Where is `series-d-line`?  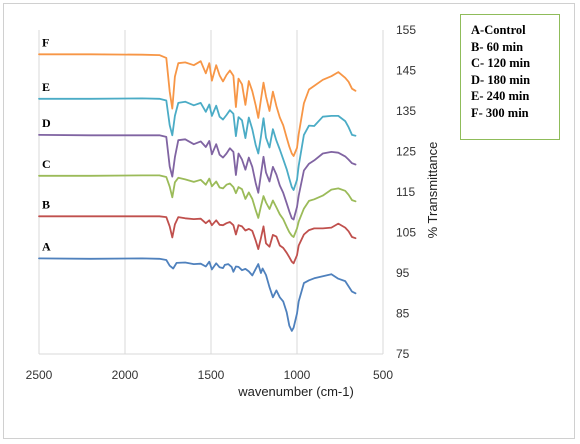 series-d-line is located at coordinates (197, 177).